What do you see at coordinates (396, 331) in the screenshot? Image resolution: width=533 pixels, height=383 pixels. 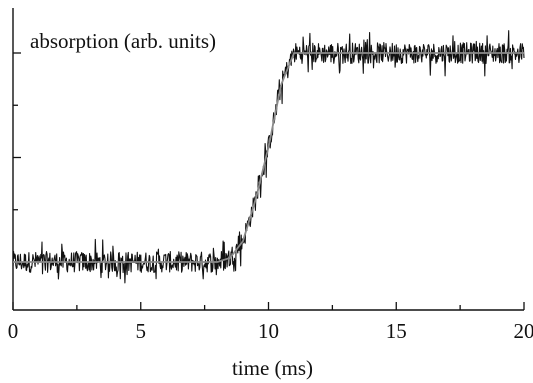 I see `x-tick-label: 15` at bounding box center [396, 331].